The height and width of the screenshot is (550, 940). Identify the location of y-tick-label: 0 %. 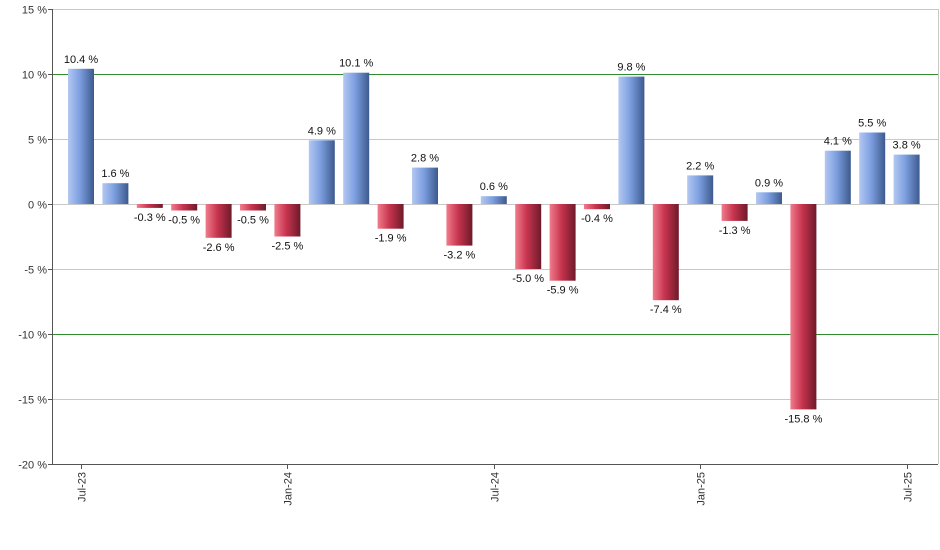
(37, 206).